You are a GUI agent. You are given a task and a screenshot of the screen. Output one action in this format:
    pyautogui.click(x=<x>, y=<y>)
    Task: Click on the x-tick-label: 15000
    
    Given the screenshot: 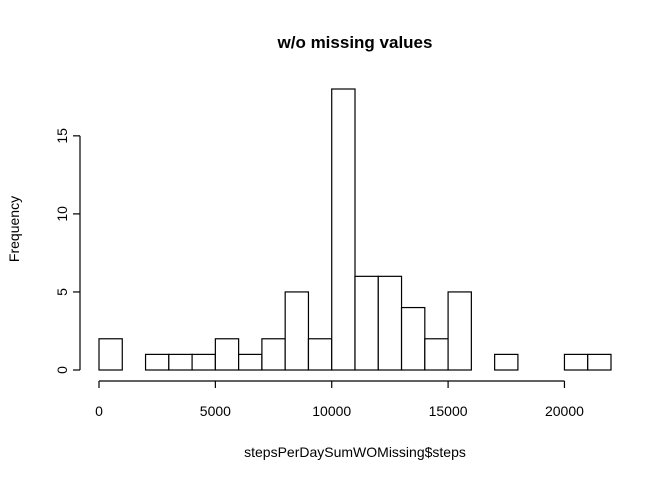 What is the action you would take?
    pyautogui.click(x=448, y=411)
    